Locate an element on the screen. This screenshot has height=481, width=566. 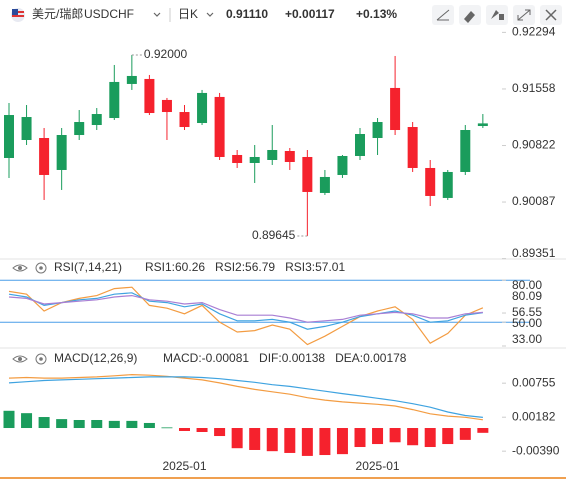
legend-entry: RSI1:60.26 is located at coordinates (175, 267).